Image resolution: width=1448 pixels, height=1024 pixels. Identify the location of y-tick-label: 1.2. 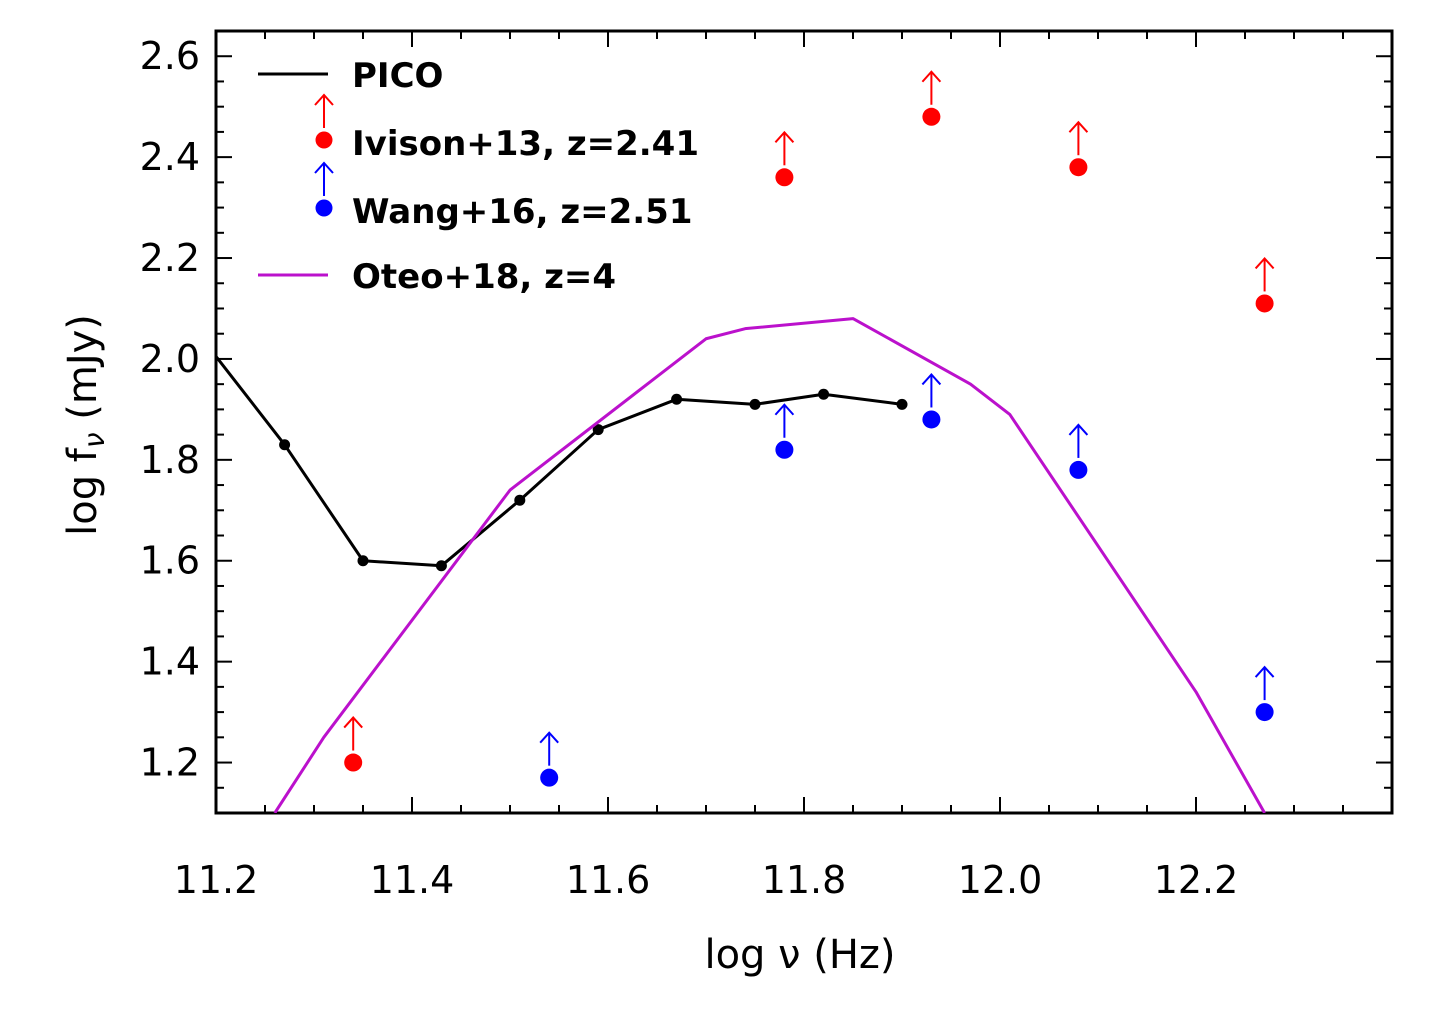
(170, 763).